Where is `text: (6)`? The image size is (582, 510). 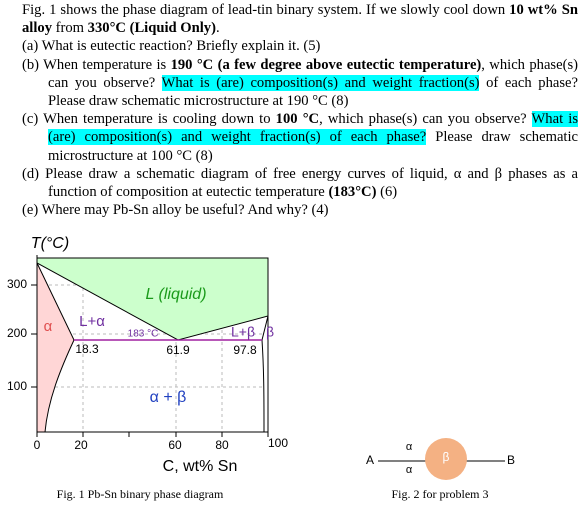 text: (6) is located at coordinates (387, 192).